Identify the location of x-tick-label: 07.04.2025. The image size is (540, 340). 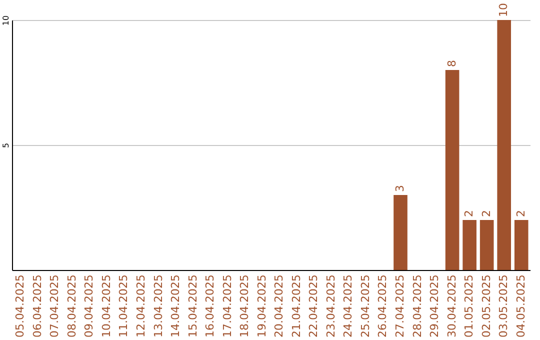
(55, 306).